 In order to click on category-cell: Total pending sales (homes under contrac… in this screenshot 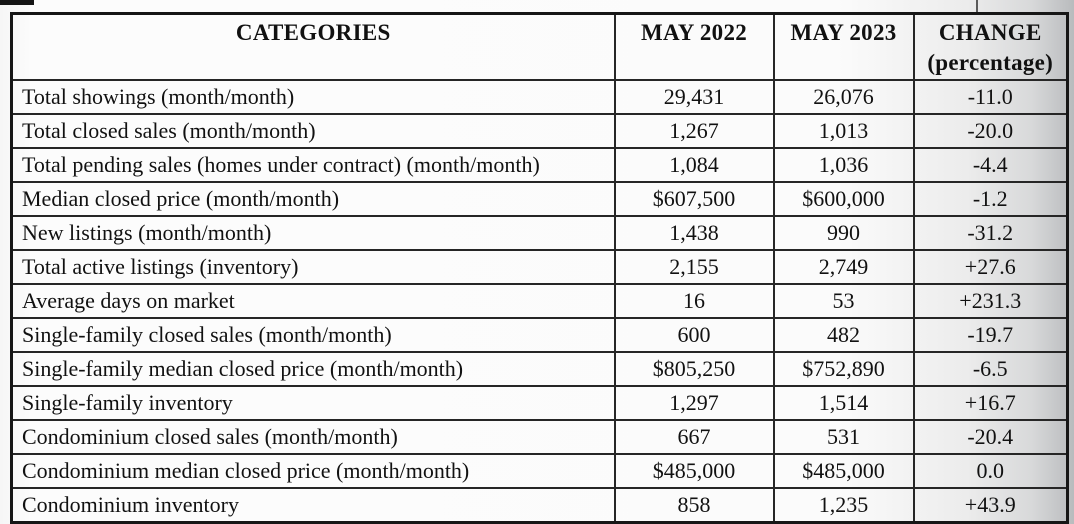, I will do `click(313, 165)`.